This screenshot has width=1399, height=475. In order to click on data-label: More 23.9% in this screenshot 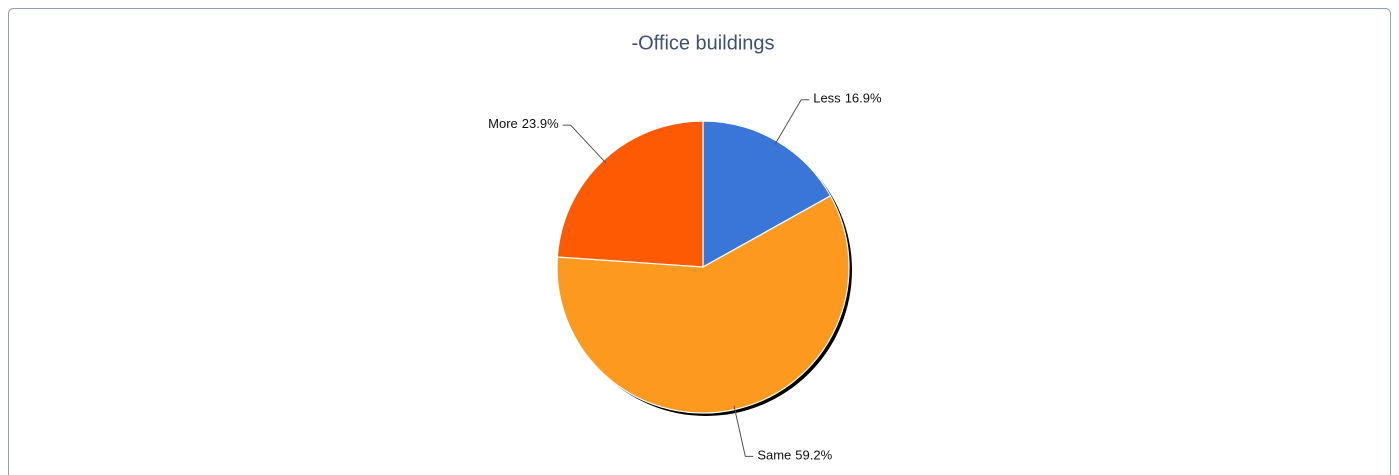, I will do `click(523, 124)`.